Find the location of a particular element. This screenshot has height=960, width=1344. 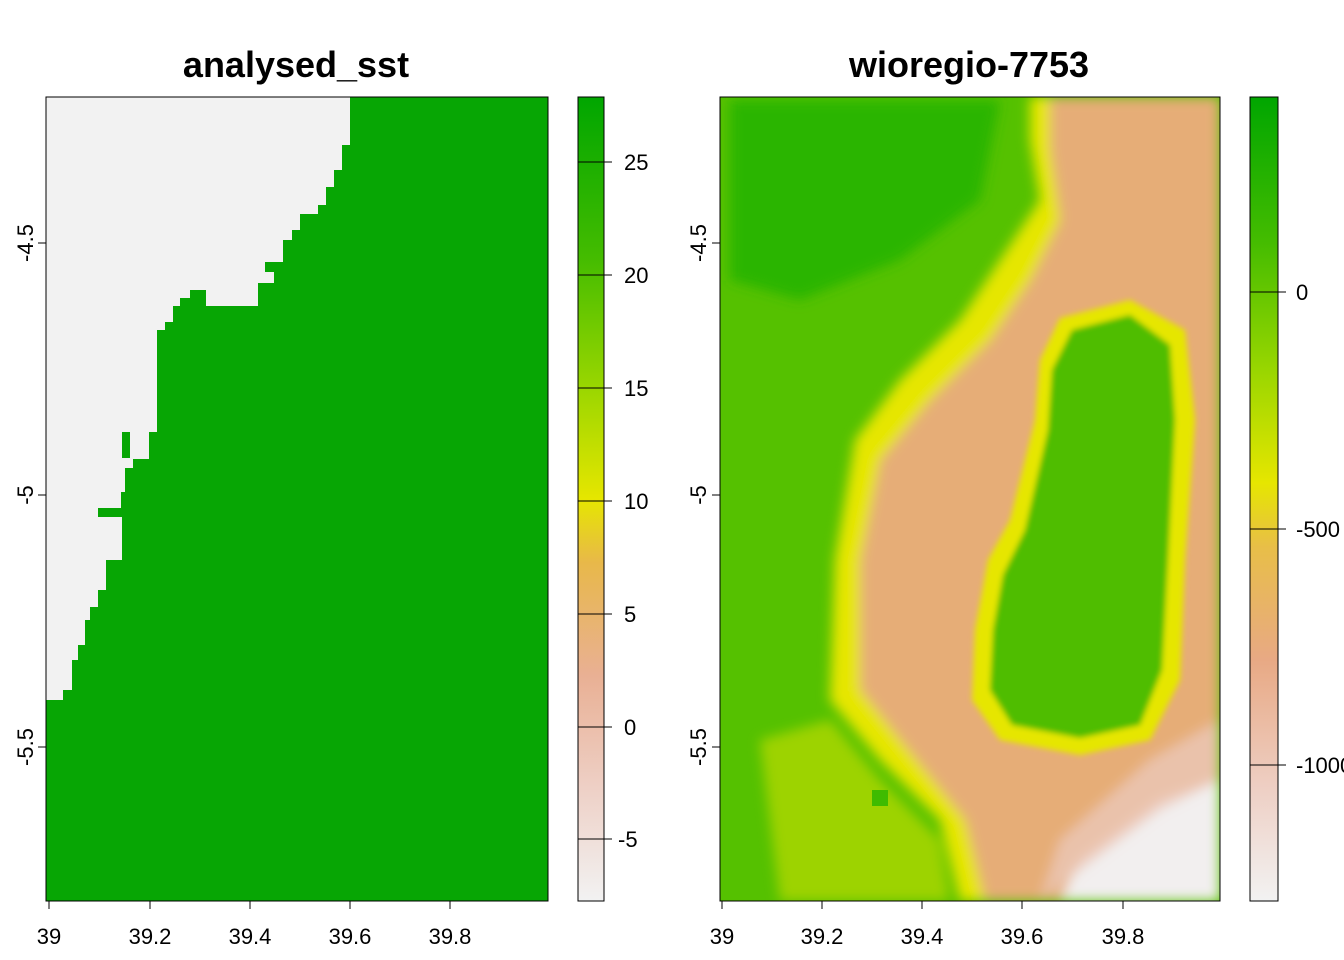

color-legend: 0 -500 -1000 is located at coordinates (1296, 499).